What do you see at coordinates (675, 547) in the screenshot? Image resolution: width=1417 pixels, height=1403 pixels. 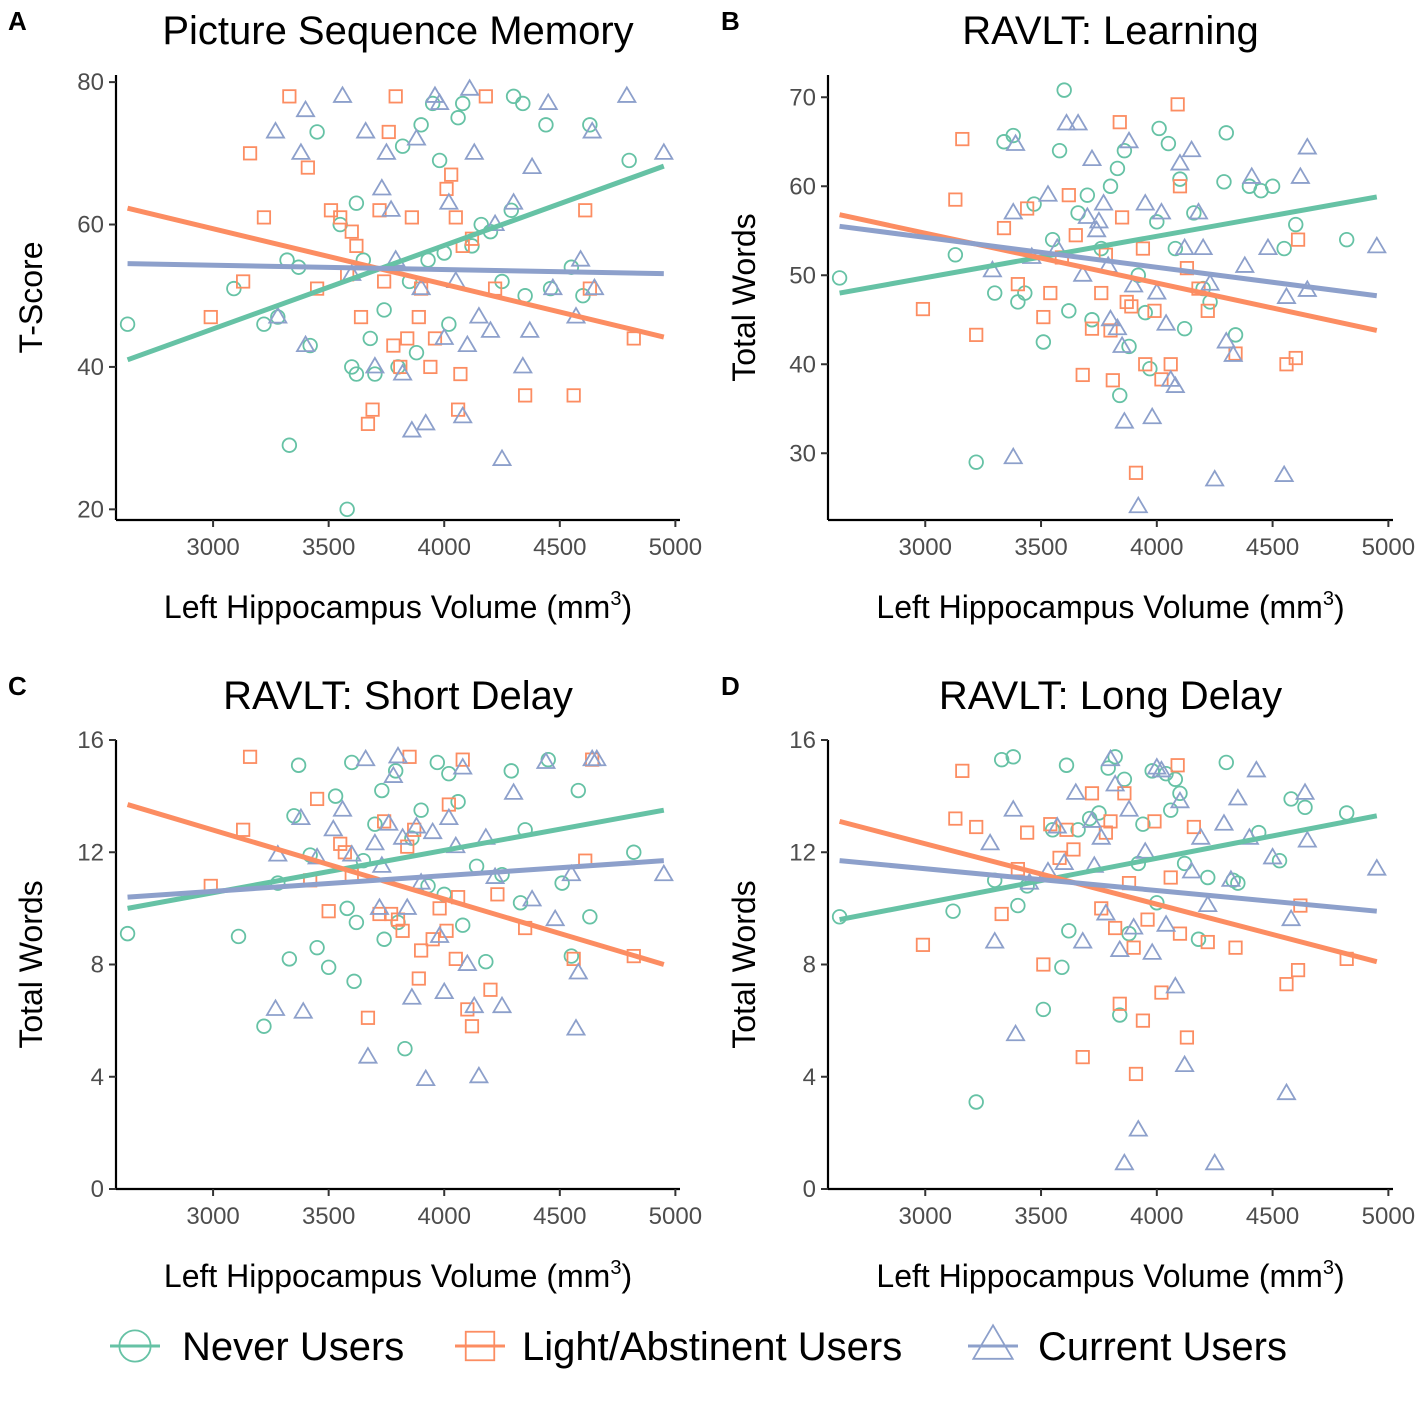 I see `x-tick-label: 5000` at bounding box center [675, 547].